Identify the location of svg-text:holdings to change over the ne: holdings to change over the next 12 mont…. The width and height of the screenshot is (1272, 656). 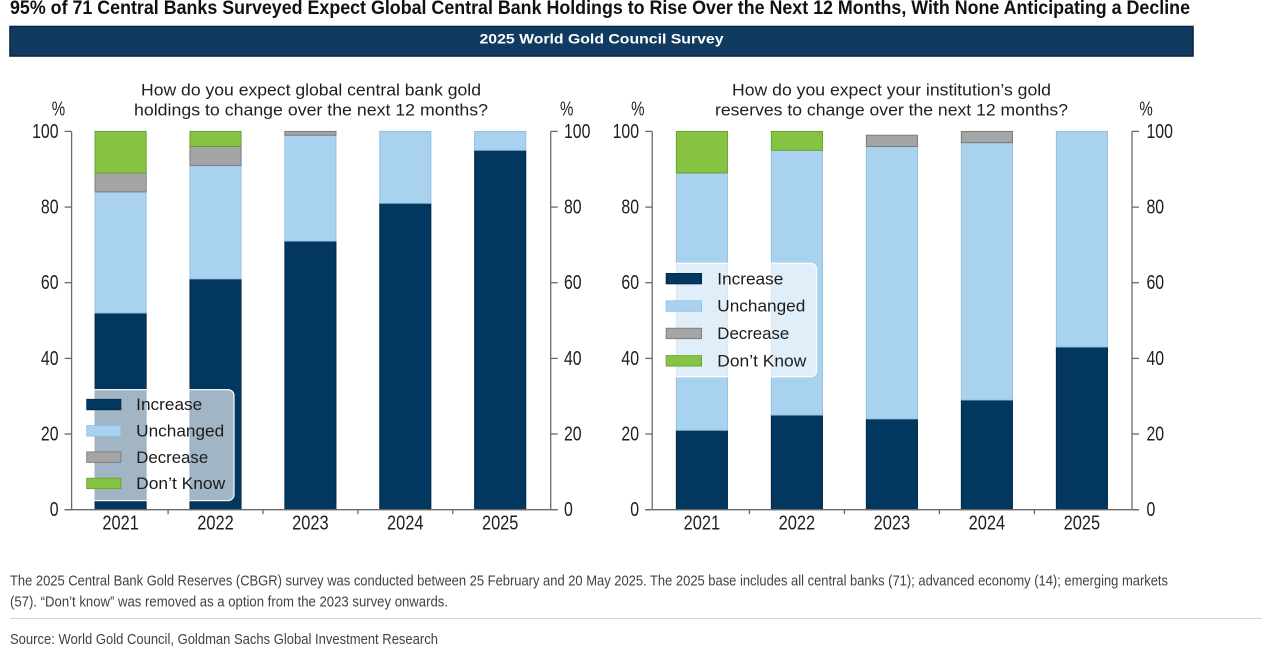
(311, 110).